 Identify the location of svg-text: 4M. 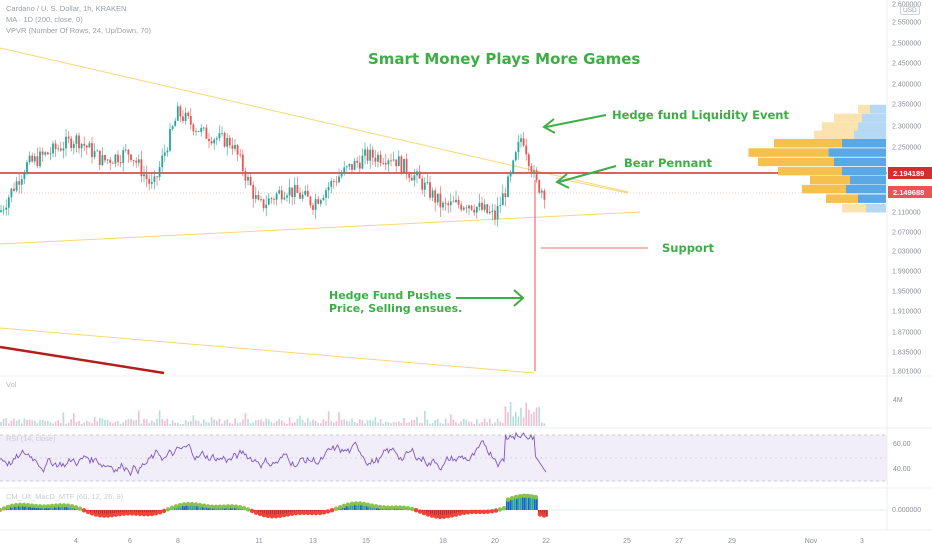
(898, 400).